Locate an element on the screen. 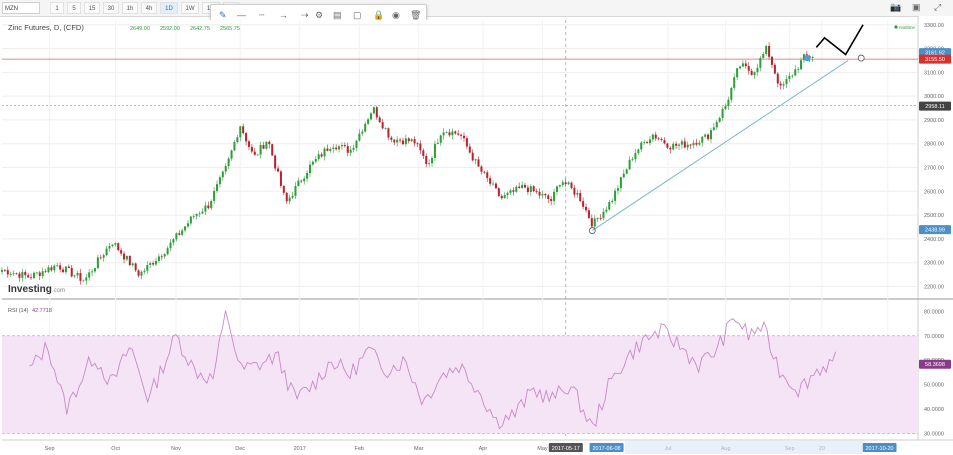 The image size is (953, 455). timeframe-button: 1D is located at coordinates (169, 8).